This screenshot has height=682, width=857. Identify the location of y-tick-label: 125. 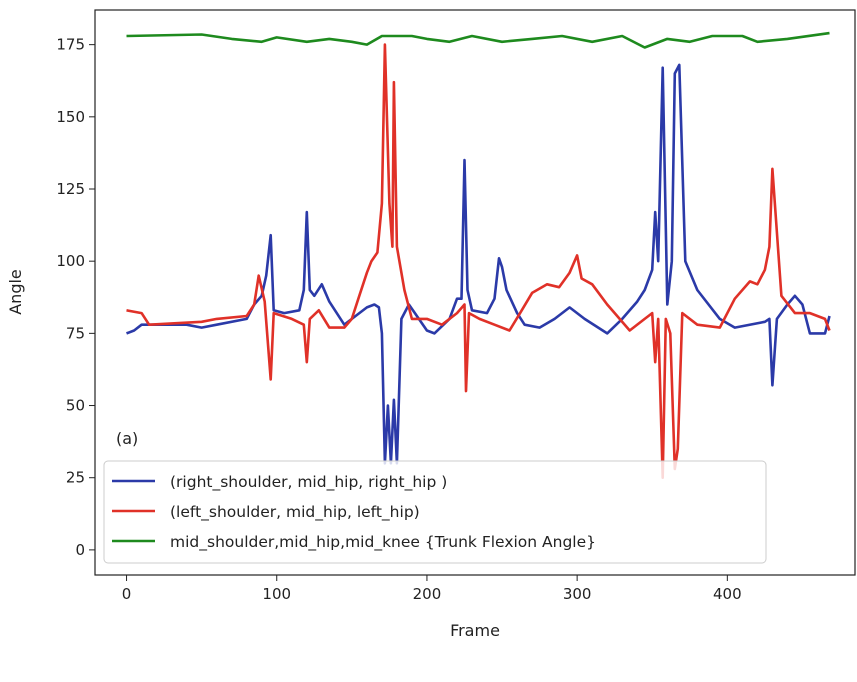
(70, 189).